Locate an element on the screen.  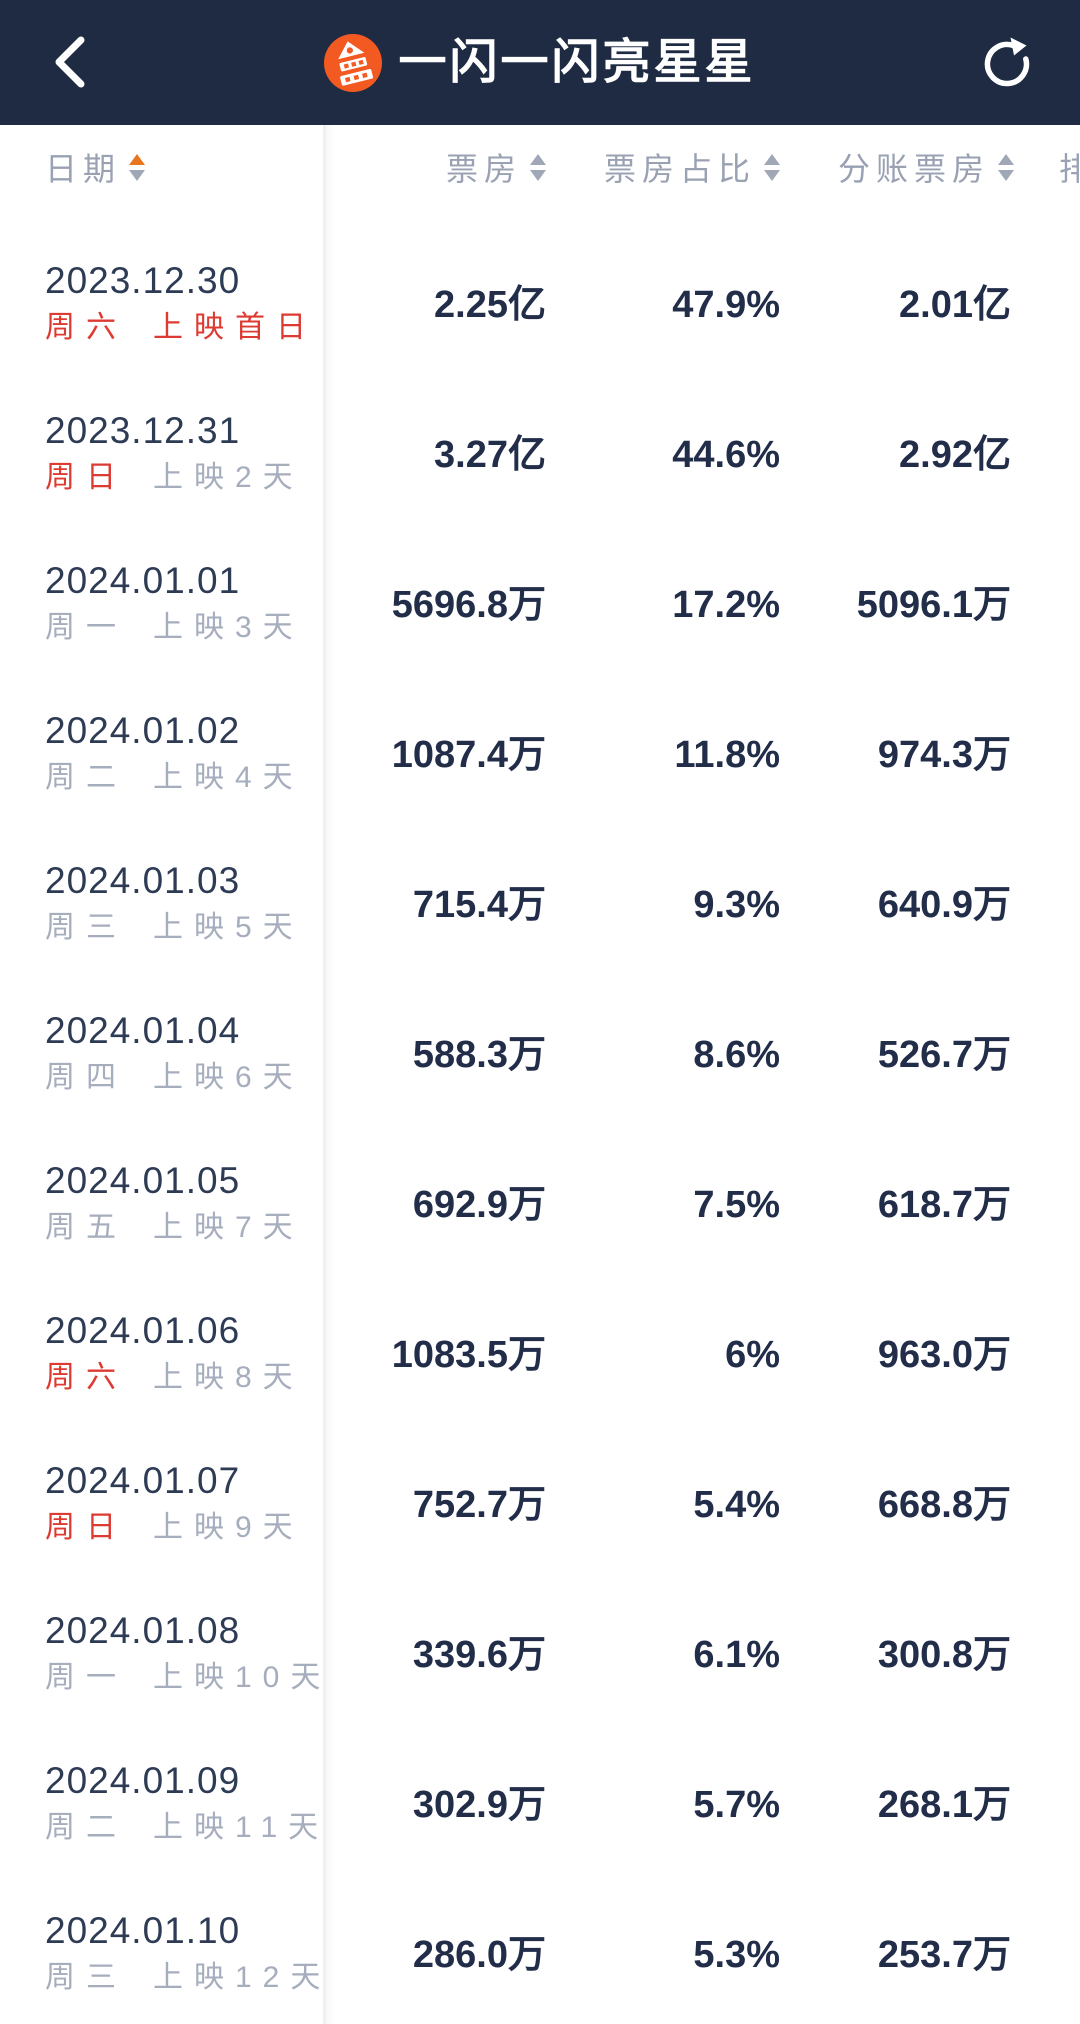
row-day-label: 上映10天 is located at coordinates (242, 1677).